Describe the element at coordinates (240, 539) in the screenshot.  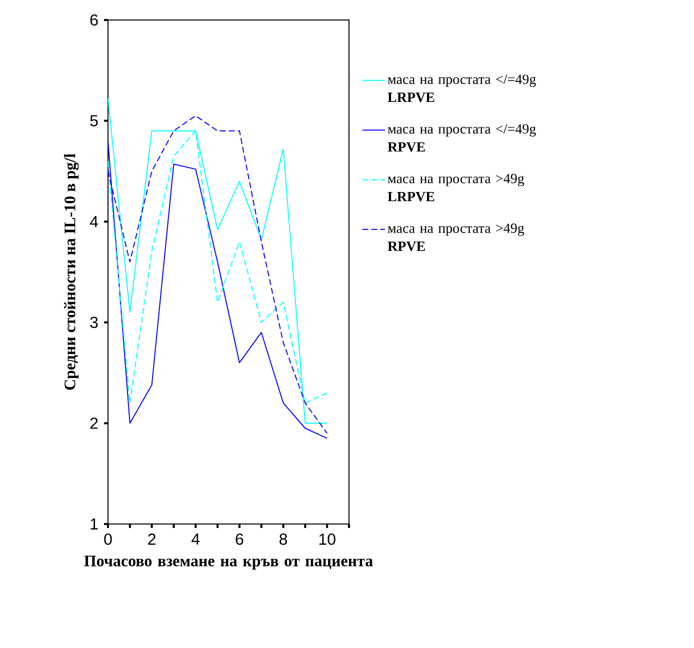
I see `x-tick-label: 6` at that location.